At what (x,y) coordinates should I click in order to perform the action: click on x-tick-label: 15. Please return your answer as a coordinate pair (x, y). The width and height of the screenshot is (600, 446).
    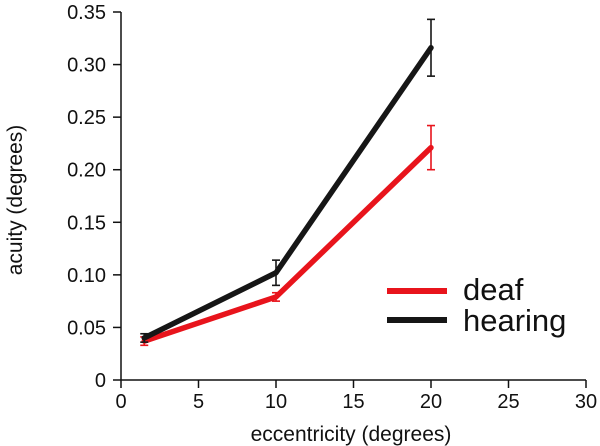
    Looking at the image, I should click on (353, 402).